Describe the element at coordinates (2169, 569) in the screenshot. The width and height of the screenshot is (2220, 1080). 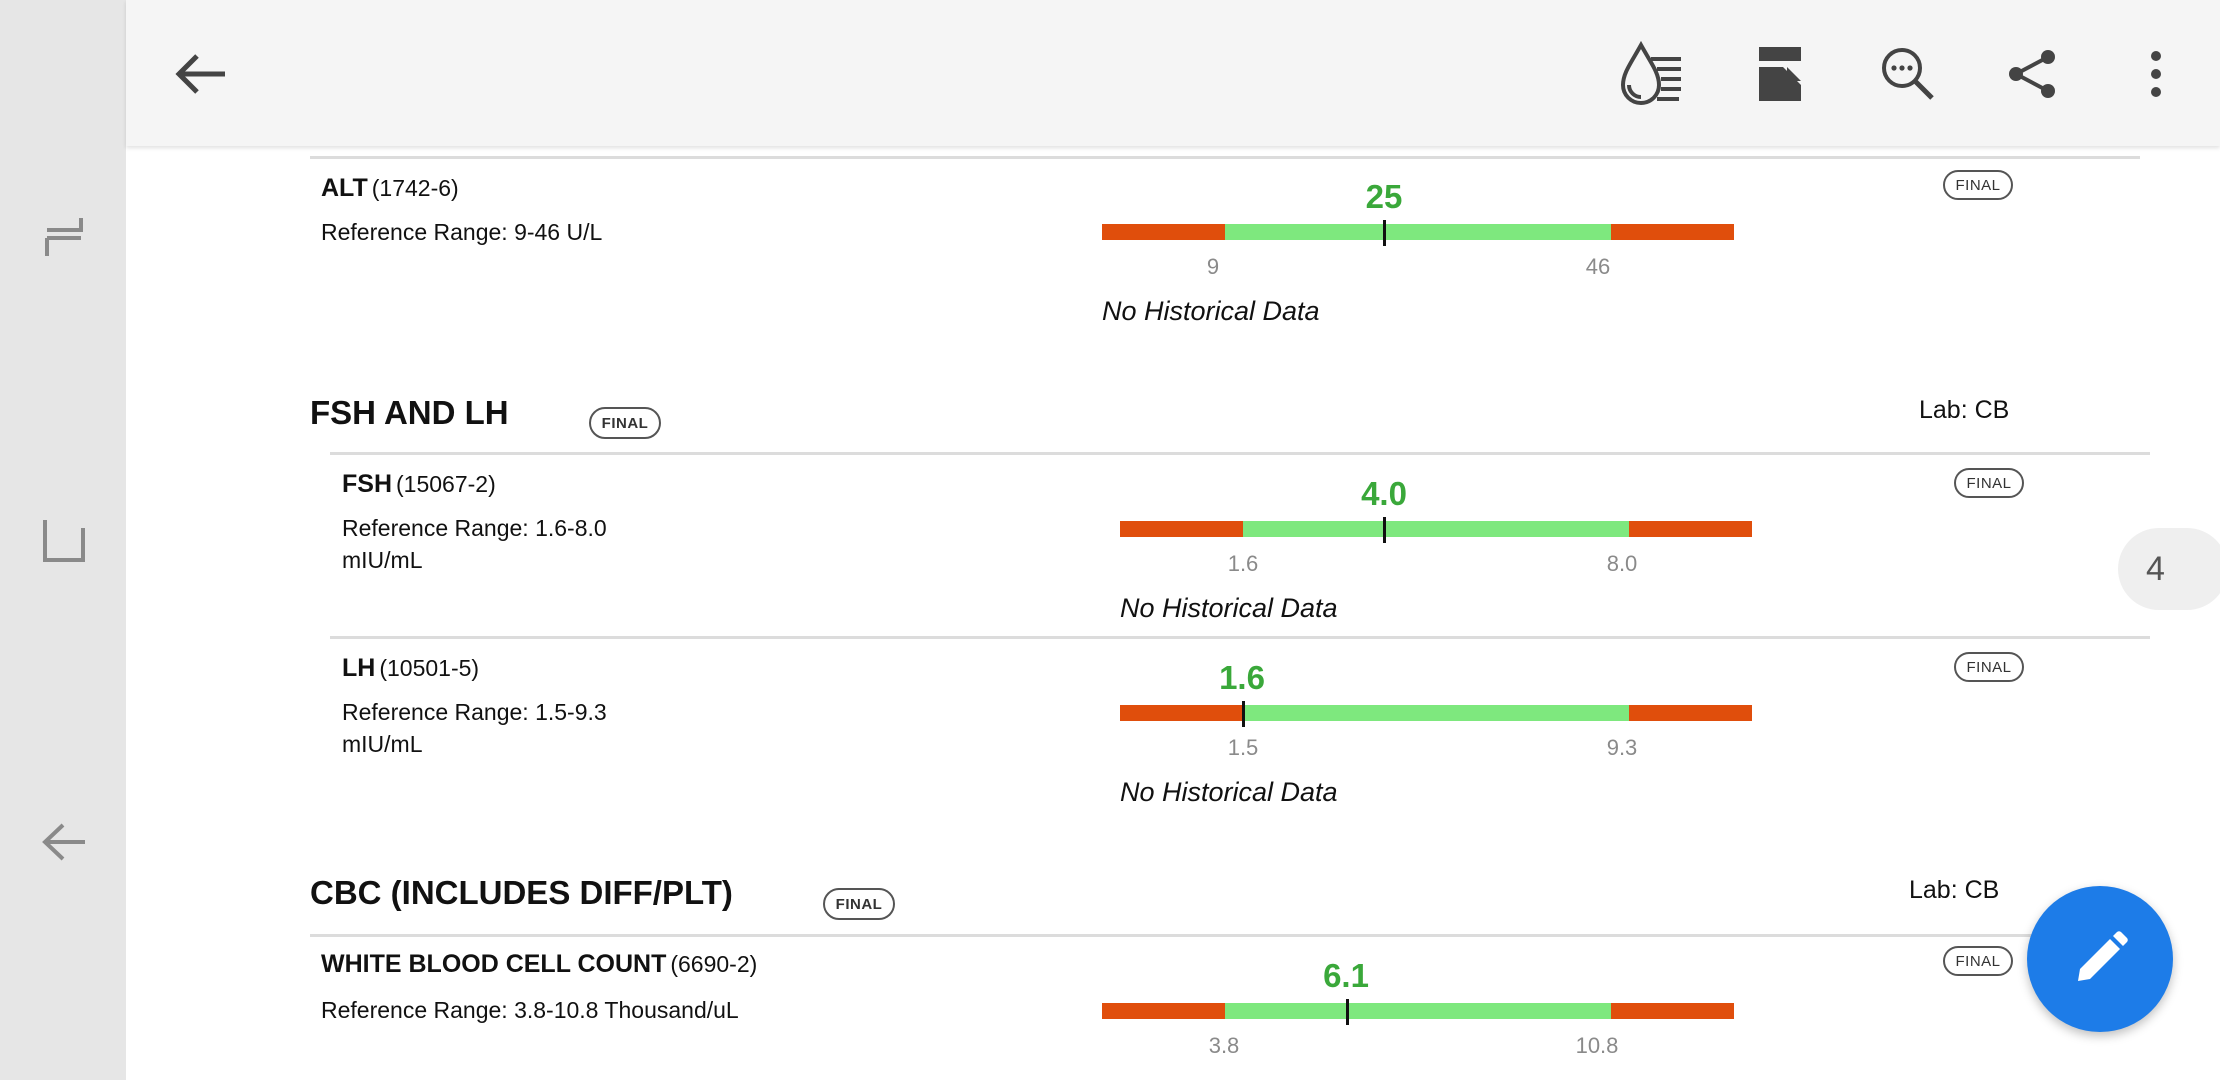
I see `page-indicator: 4` at that location.